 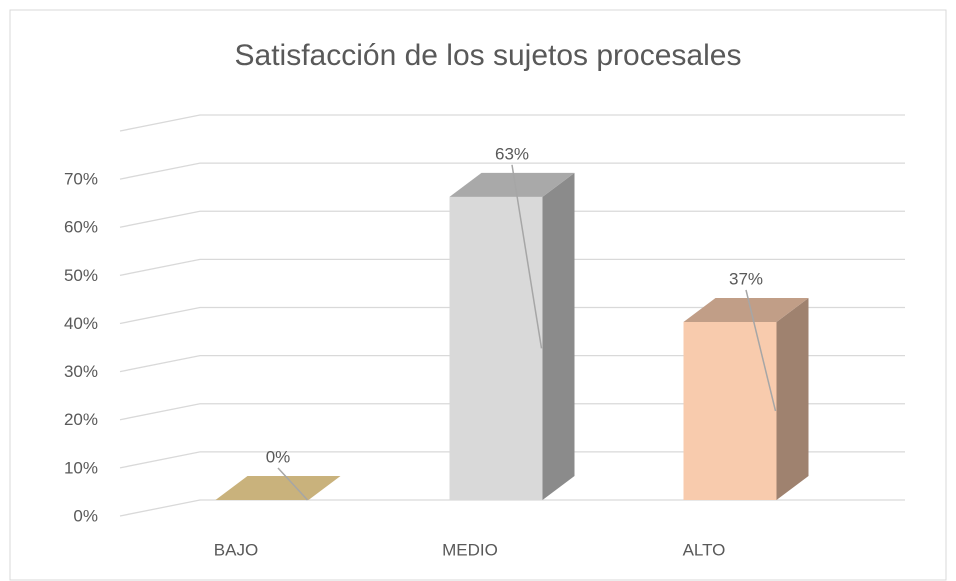 I want to click on y-tick-label: 40%, so click(x=81, y=323).